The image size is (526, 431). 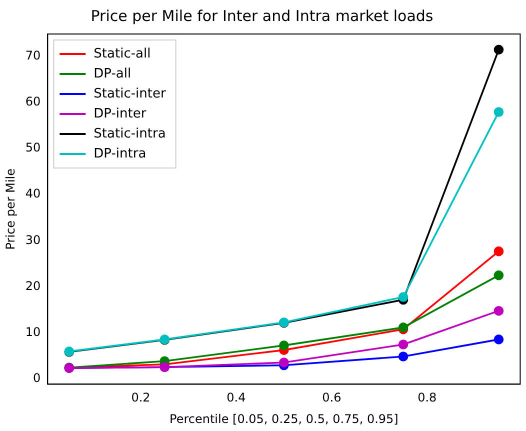 I want to click on y-tick-label: 10, so click(x=33, y=332).